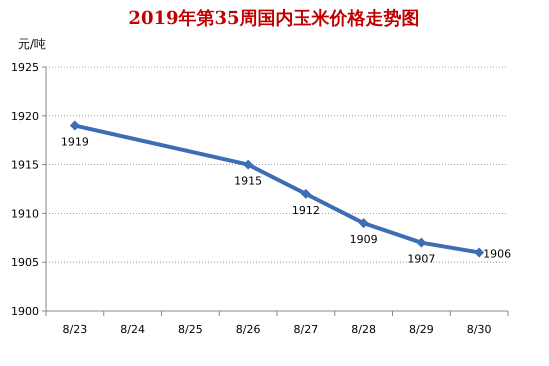 This screenshot has width=549, height=366. Describe the element at coordinates (25, 263) in the screenshot. I see `y-tick-label: 1905` at that location.